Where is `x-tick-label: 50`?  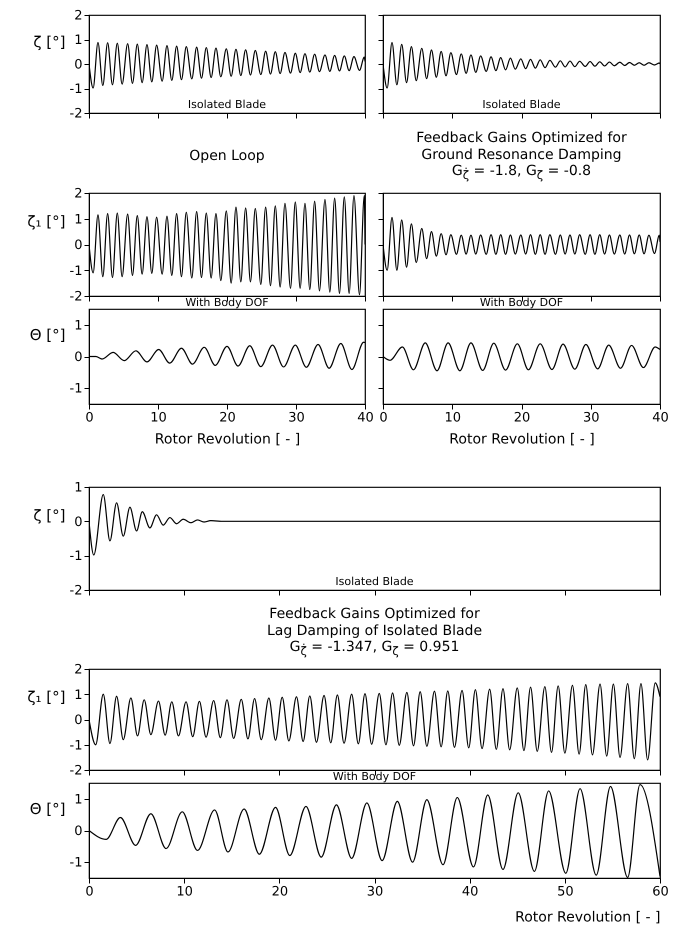
x-tick-label: 50 is located at coordinates (565, 892).